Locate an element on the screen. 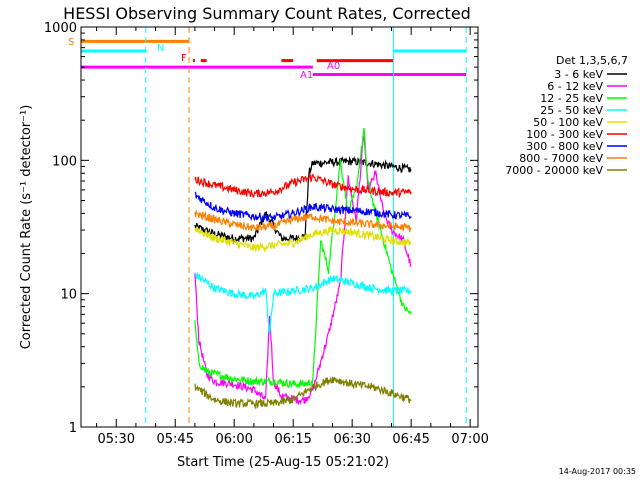 This screenshot has width=640, height=480. y-tick-label: 10 is located at coordinates (68, 295).